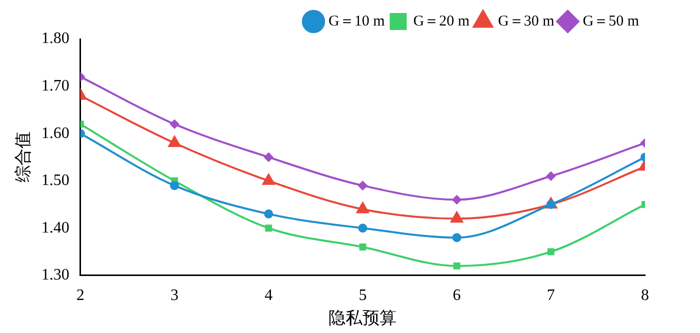 The image size is (700, 333). What do you see at coordinates (55, 227) in the screenshot?
I see `y-tick-label: 1.40` at bounding box center [55, 227].